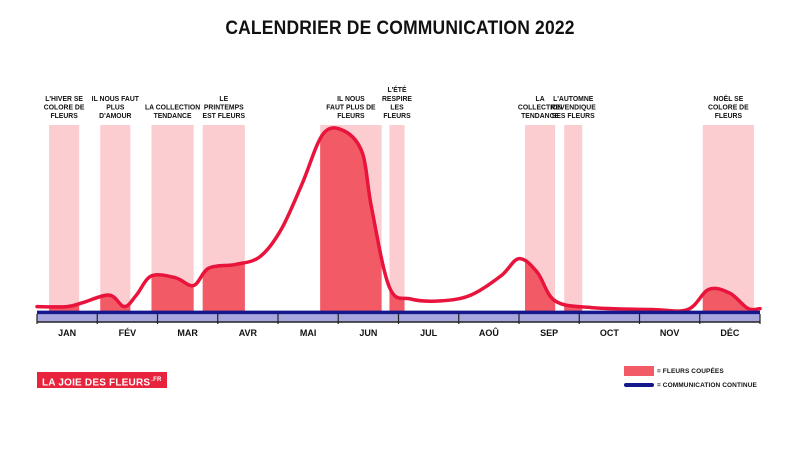 The height and width of the screenshot is (450, 800). I want to click on campaign-label-7-line-2: COLLECTION, so click(540, 106).